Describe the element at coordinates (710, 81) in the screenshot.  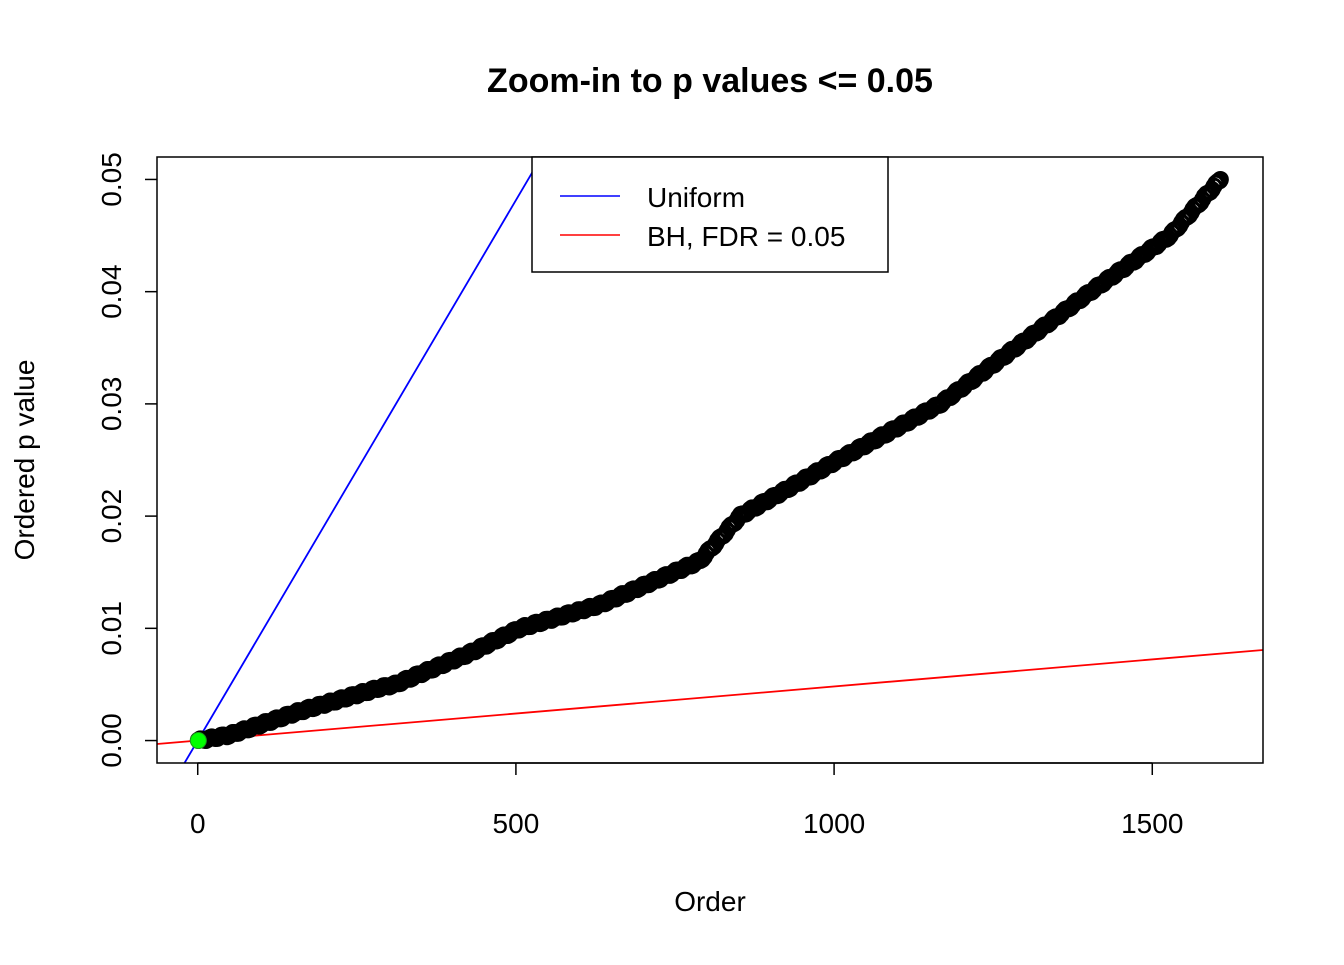
I see `chart-title: Zoom-in to p values <= 0.05` at that location.